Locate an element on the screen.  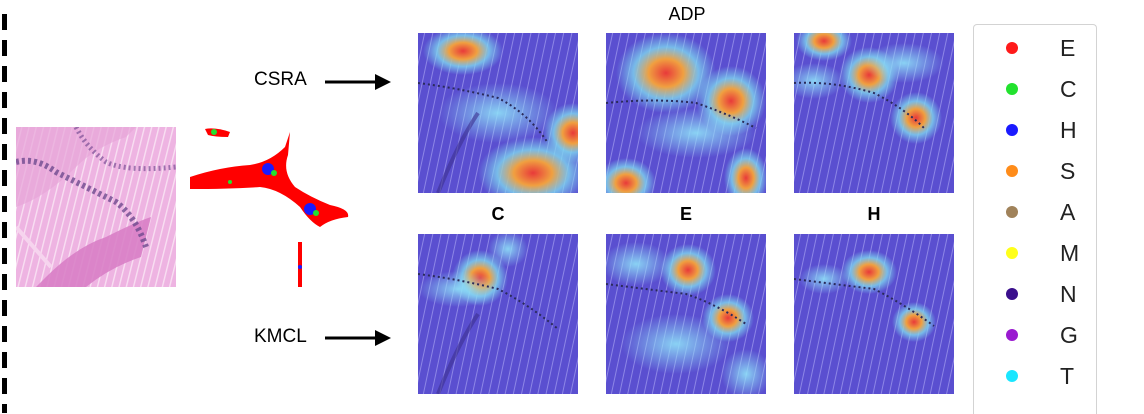
subtitle-h: H is located at coordinates (874, 214).